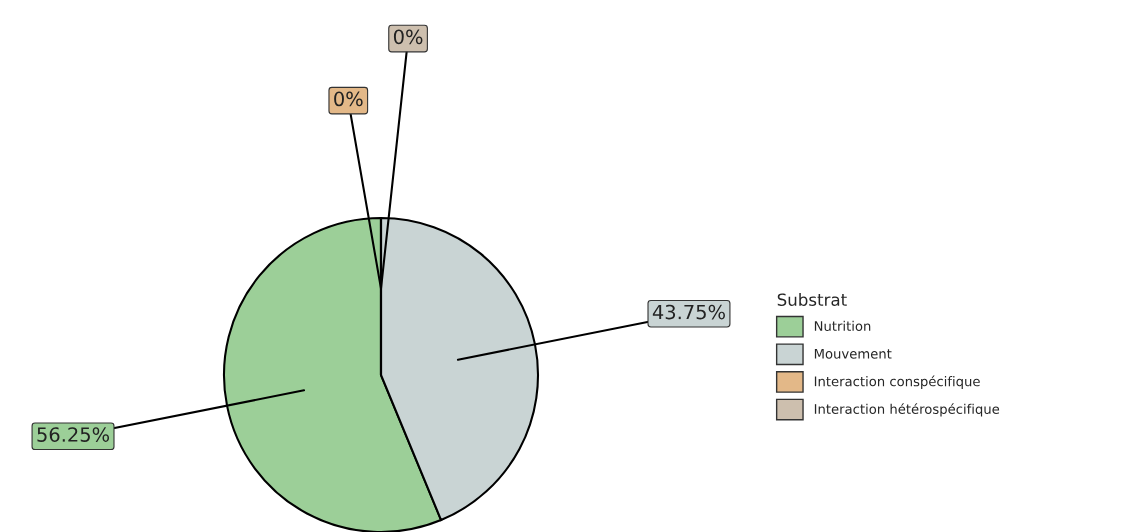 The height and width of the screenshot is (532, 1133). What do you see at coordinates (812, 299) in the screenshot?
I see `legend-title: Substrat` at bounding box center [812, 299].